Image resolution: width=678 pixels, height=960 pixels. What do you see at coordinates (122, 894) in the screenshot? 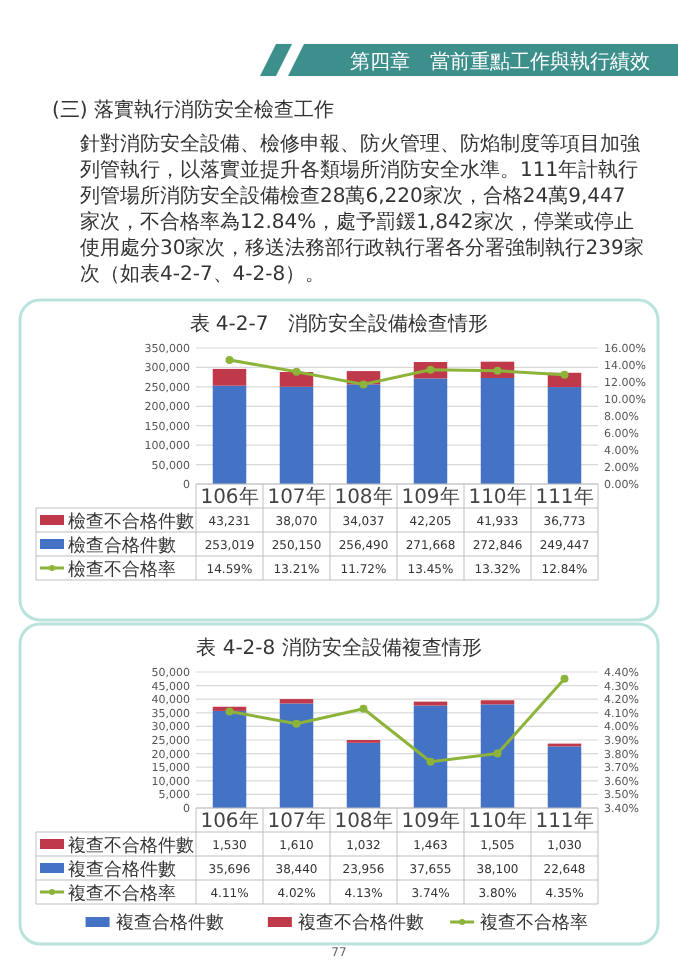
I see `legend-label: 複查不合格率` at bounding box center [122, 894].